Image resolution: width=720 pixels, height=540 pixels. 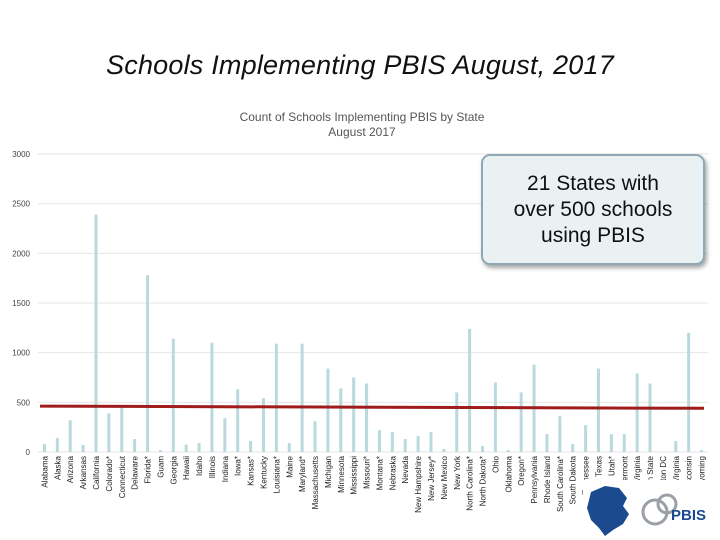 I want to click on x-tick-label: Georgia, so click(x=173, y=469).